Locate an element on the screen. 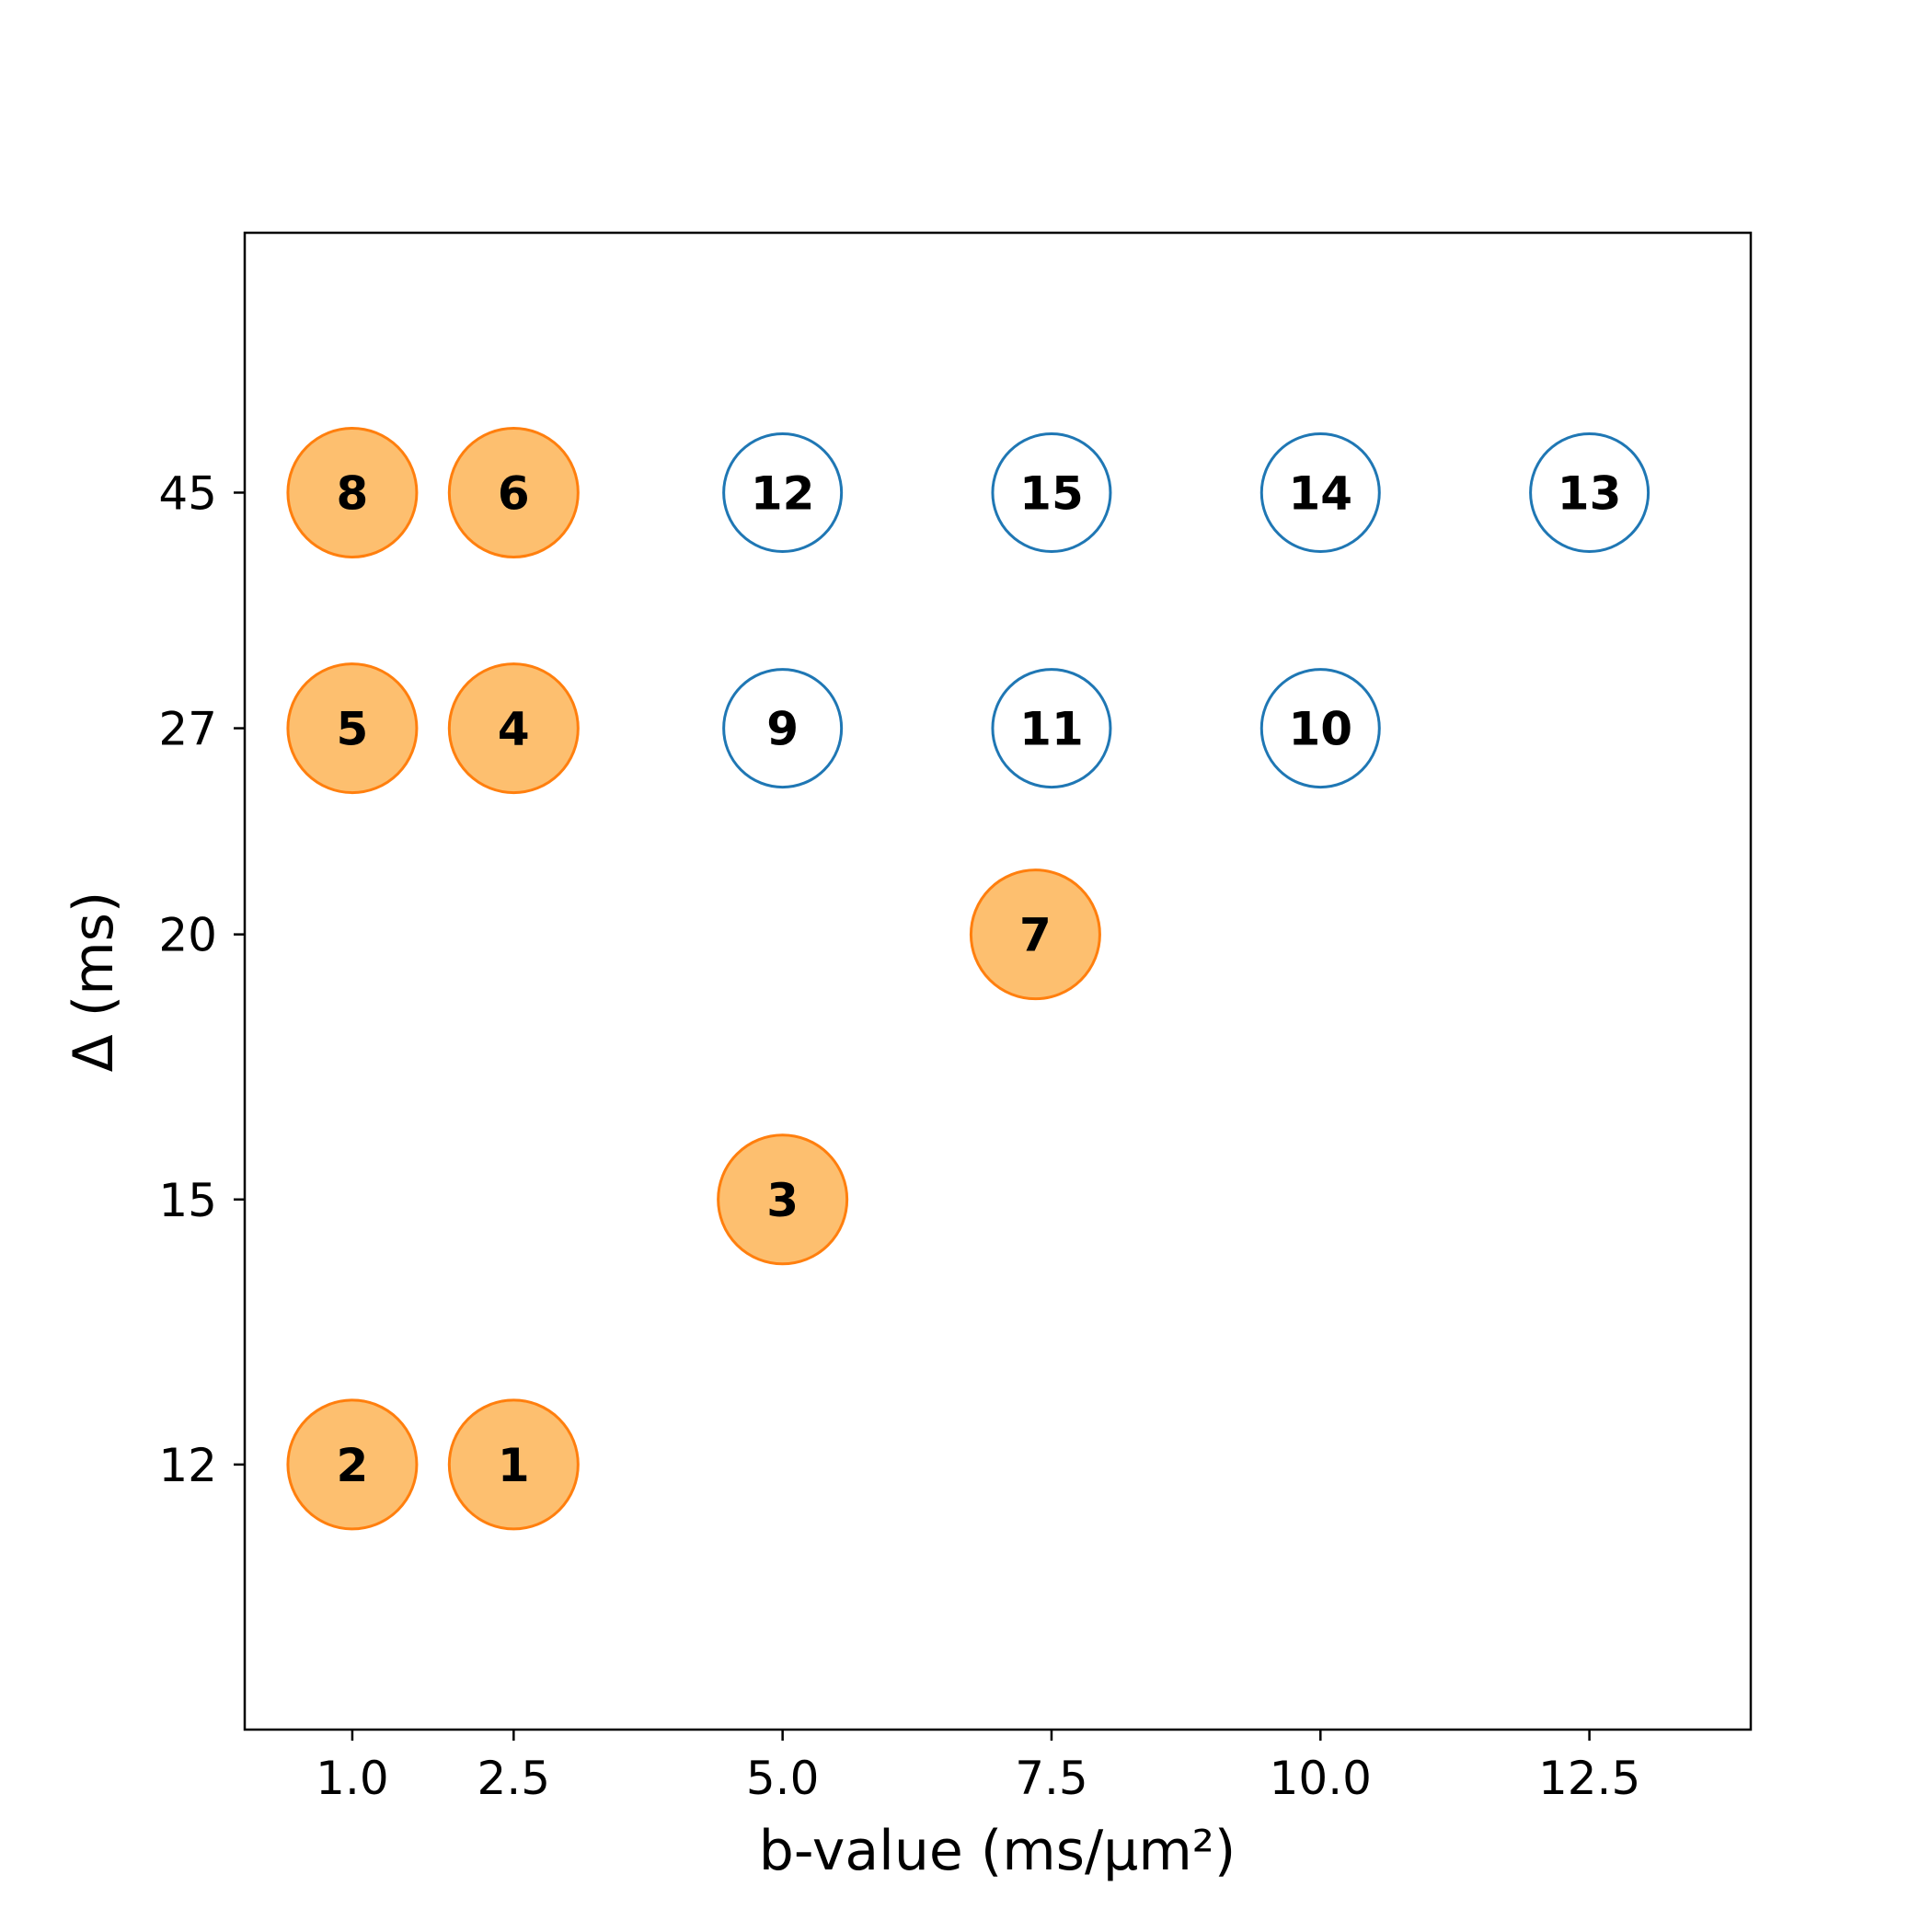  point-label: 3 is located at coordinates (782, 1200).